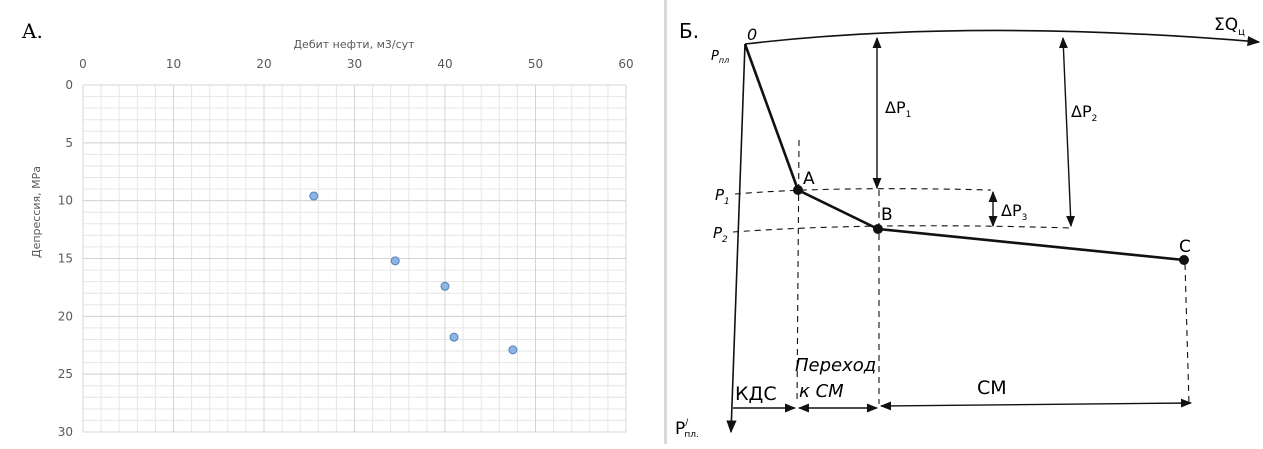 The image size is (1263, 449). What do you see at coordinates (809, 179) in the screenshot?
I see `point-a-label: A` at bounding box center [809, 179].